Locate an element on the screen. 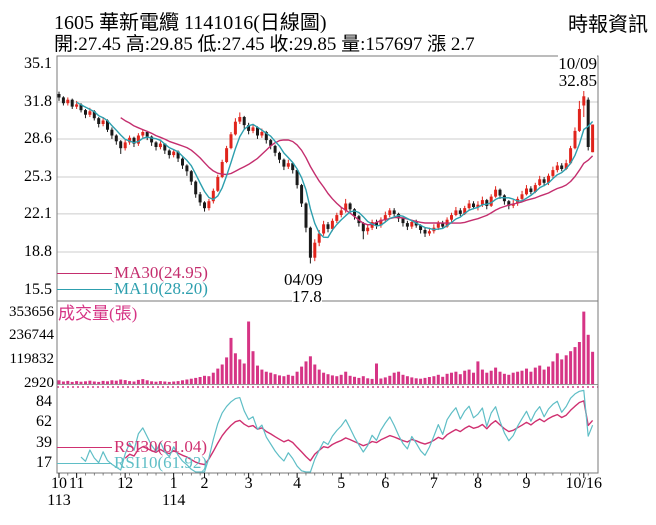 This screenshot has height=525, width=656. high-price-annotation: 32.85 is located at coordinates (577, 81).